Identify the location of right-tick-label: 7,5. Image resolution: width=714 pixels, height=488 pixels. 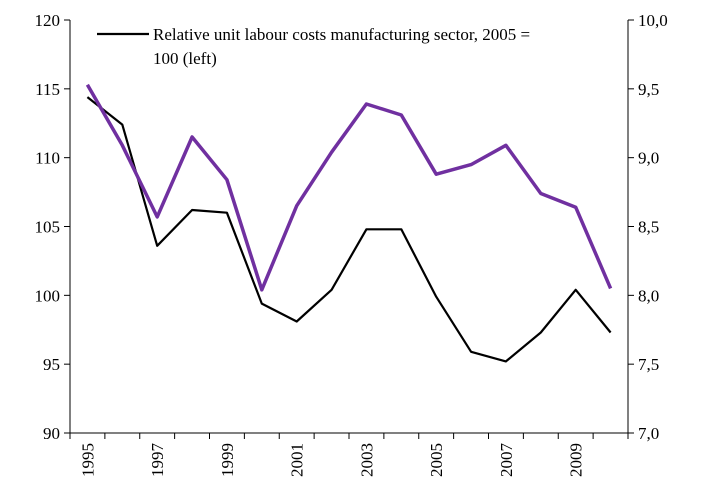
(648, 364).